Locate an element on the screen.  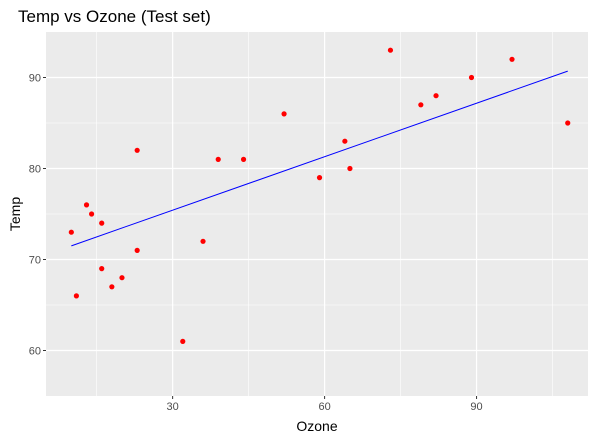
x-tick-label: 60 is located at coordinates (324, 407).